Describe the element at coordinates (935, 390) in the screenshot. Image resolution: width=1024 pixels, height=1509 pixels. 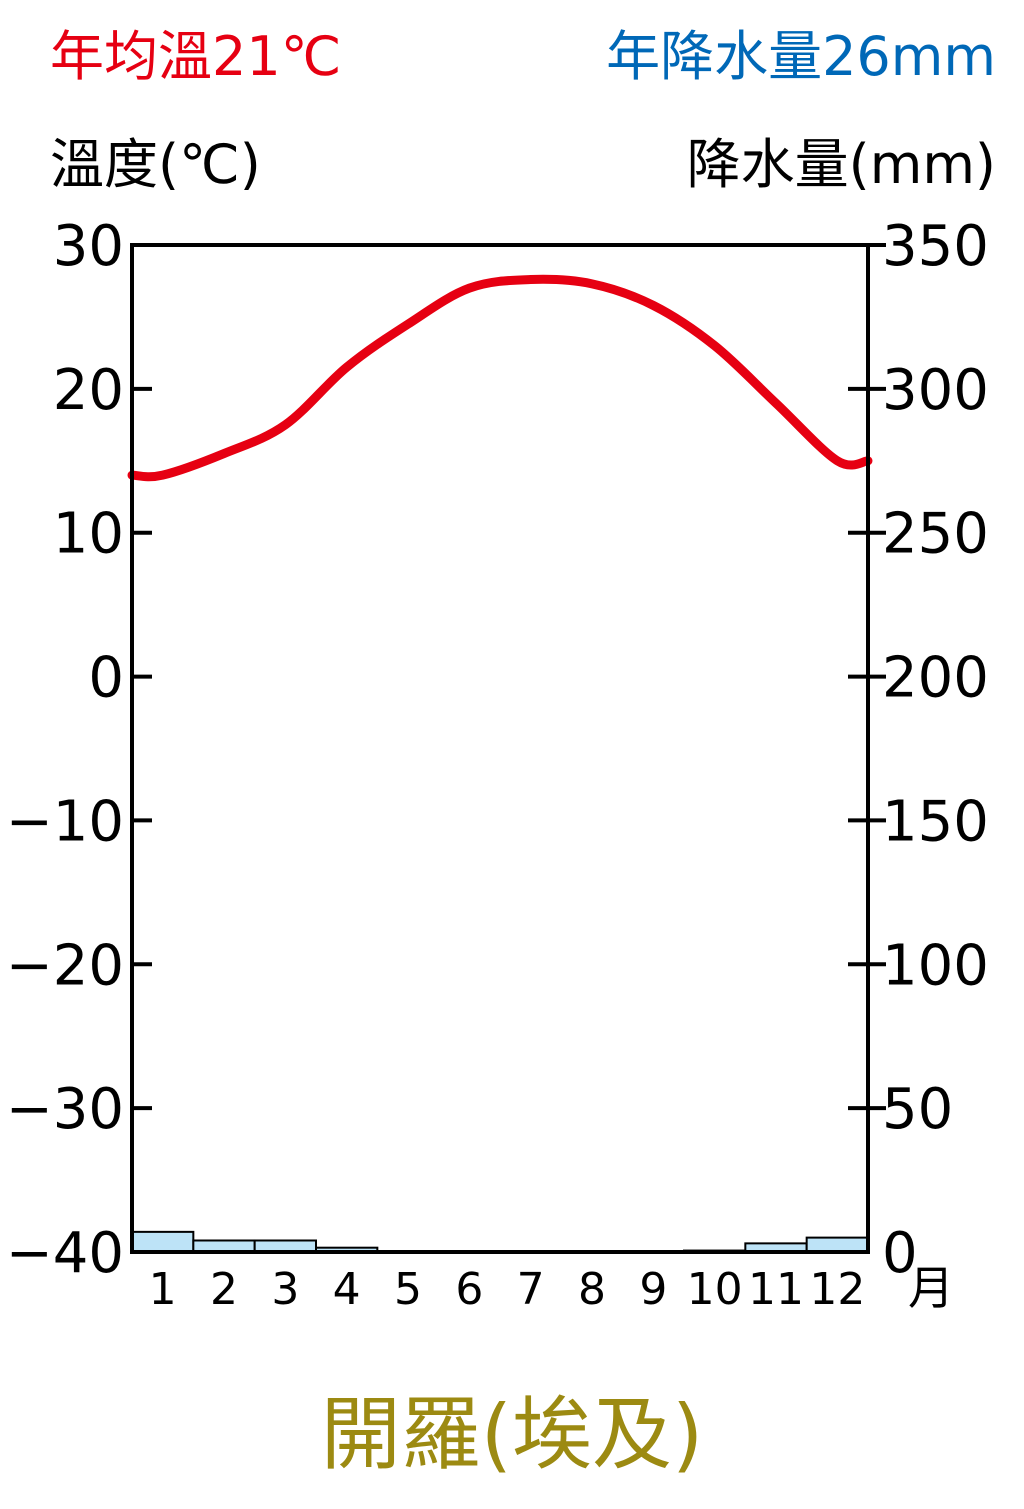
I see `right-tick-label: 300` at that location.